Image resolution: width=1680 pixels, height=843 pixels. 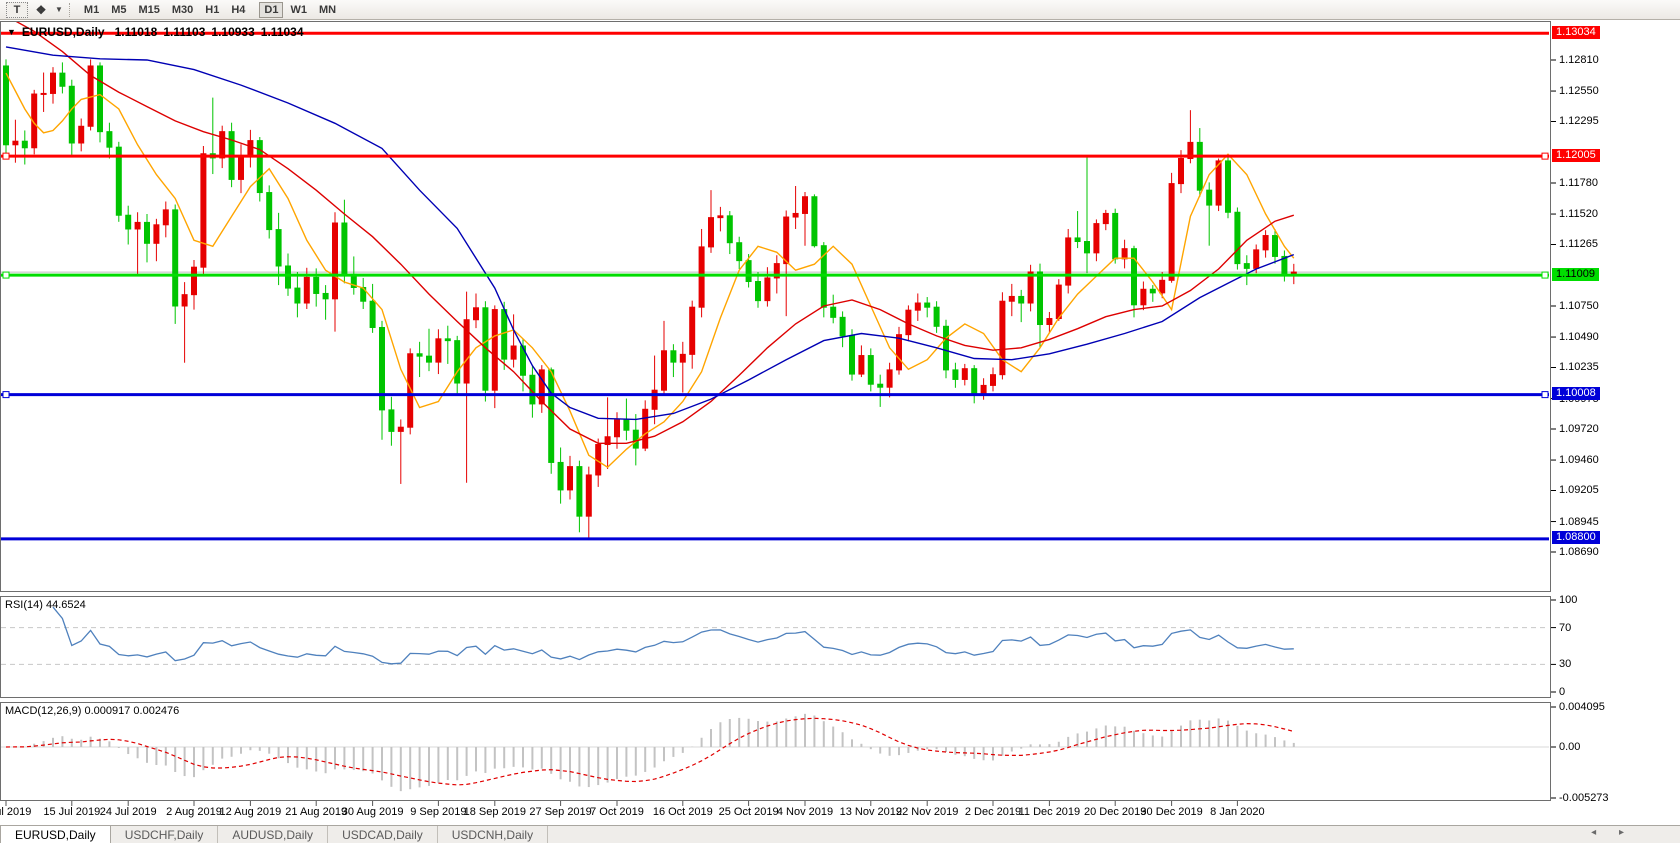 What do you see at coordinates (271, 9) in the screenshot?
I see `timeframe-button-d1: D1` at bounding box center [271, 9].